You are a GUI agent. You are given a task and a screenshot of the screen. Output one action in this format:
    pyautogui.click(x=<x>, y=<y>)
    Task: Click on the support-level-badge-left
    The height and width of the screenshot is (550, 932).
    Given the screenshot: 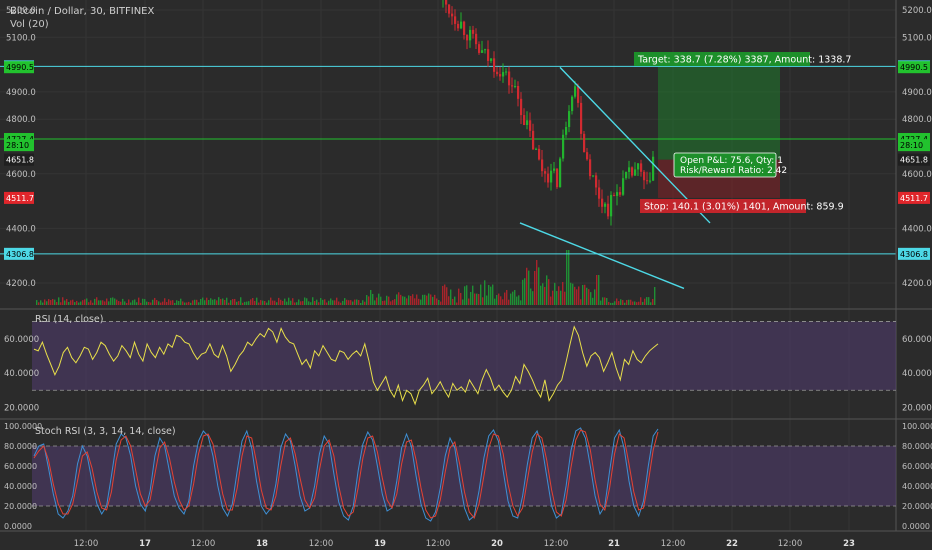 What is the action you would take?
    pyautogui.click(x=19, y=253)
    